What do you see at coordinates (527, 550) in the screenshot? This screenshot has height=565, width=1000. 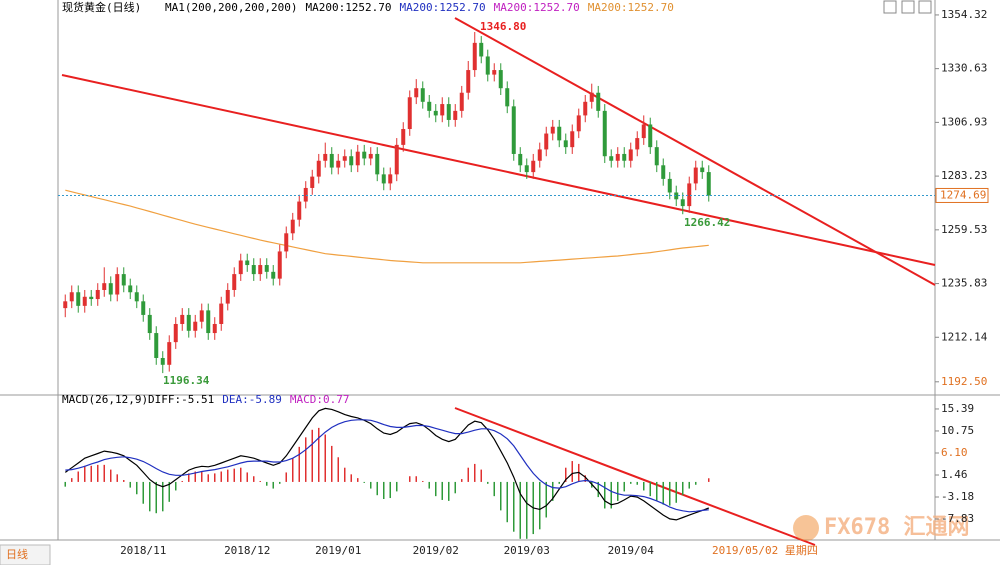 I see `x-tick-label: 2019/03` at bounding box center [527, 550].